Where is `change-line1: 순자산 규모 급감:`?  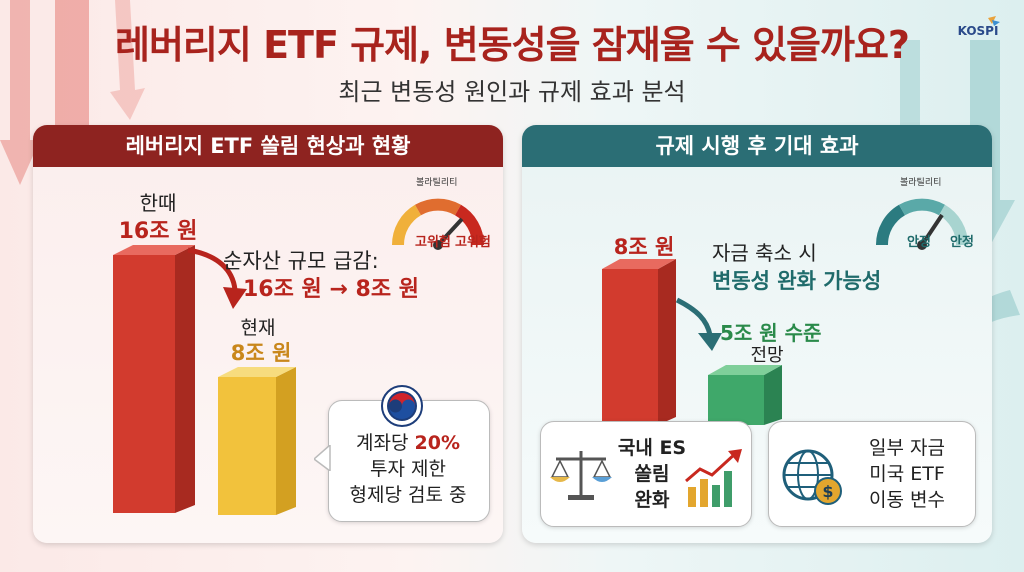 change-line1: 순자산 규모 급감: is located at coordinates (301, 261).